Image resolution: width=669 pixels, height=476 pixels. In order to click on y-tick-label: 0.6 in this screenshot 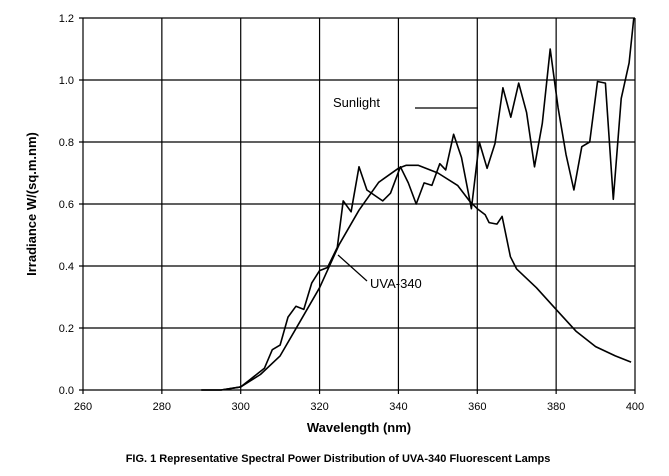, I will do `click(66, 205)`.